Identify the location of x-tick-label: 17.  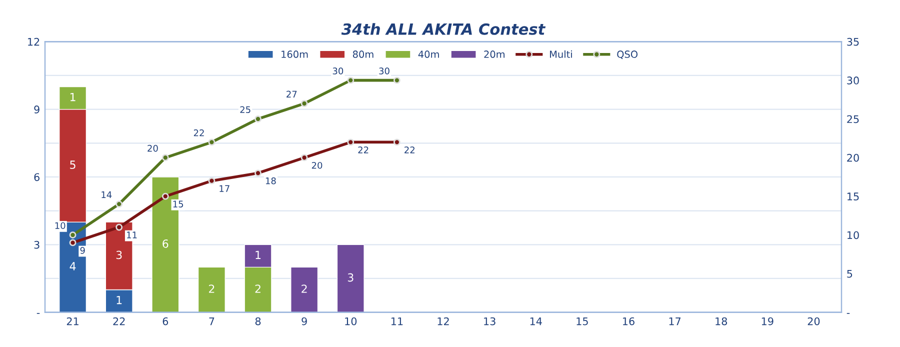
(675, 321).